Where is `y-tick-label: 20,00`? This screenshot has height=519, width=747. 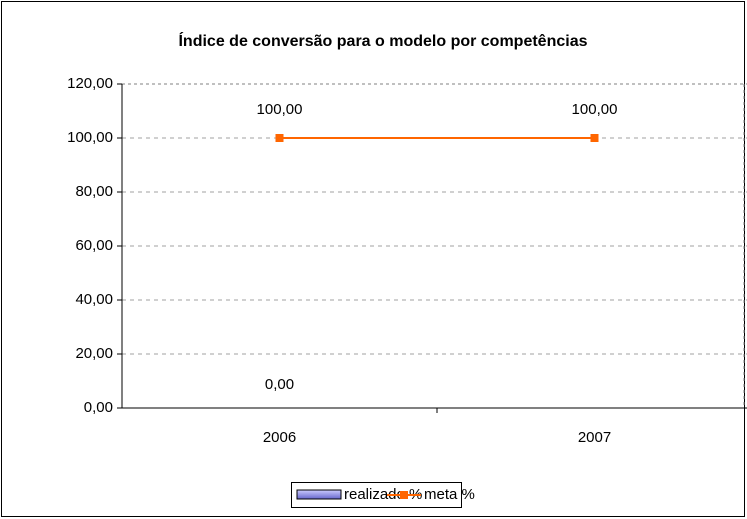 y-tick-label: 20,00 is located at coordinates (94, 353).